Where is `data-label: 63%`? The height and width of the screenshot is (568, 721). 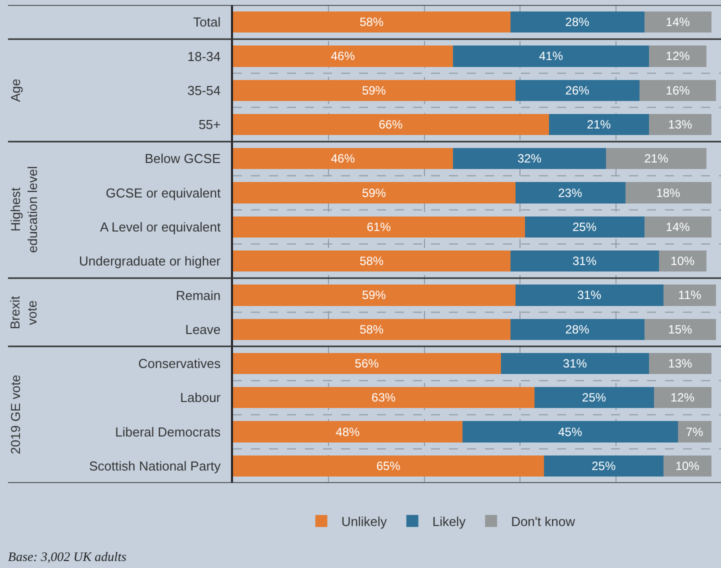 data-label: 63% is located at coordinates (384, 397).